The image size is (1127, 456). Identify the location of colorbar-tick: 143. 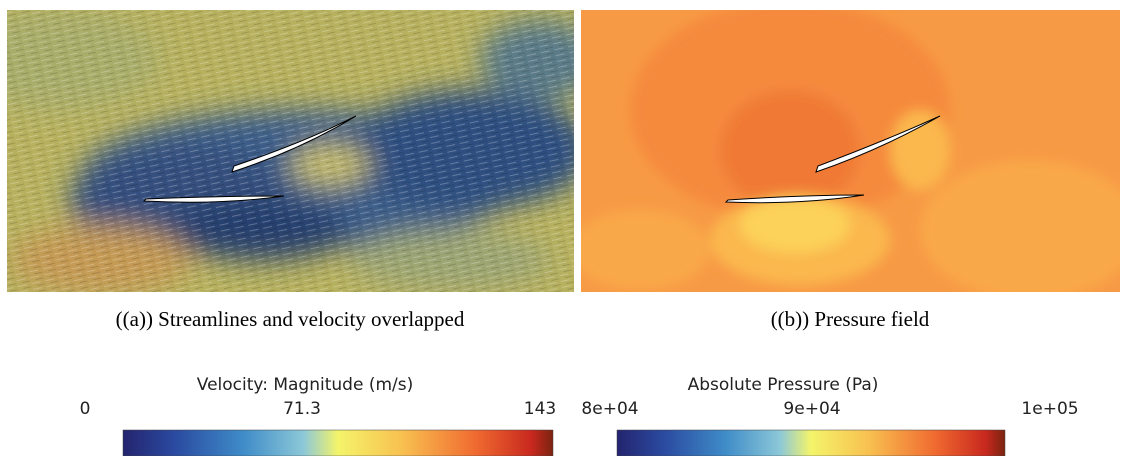
(540, 409).